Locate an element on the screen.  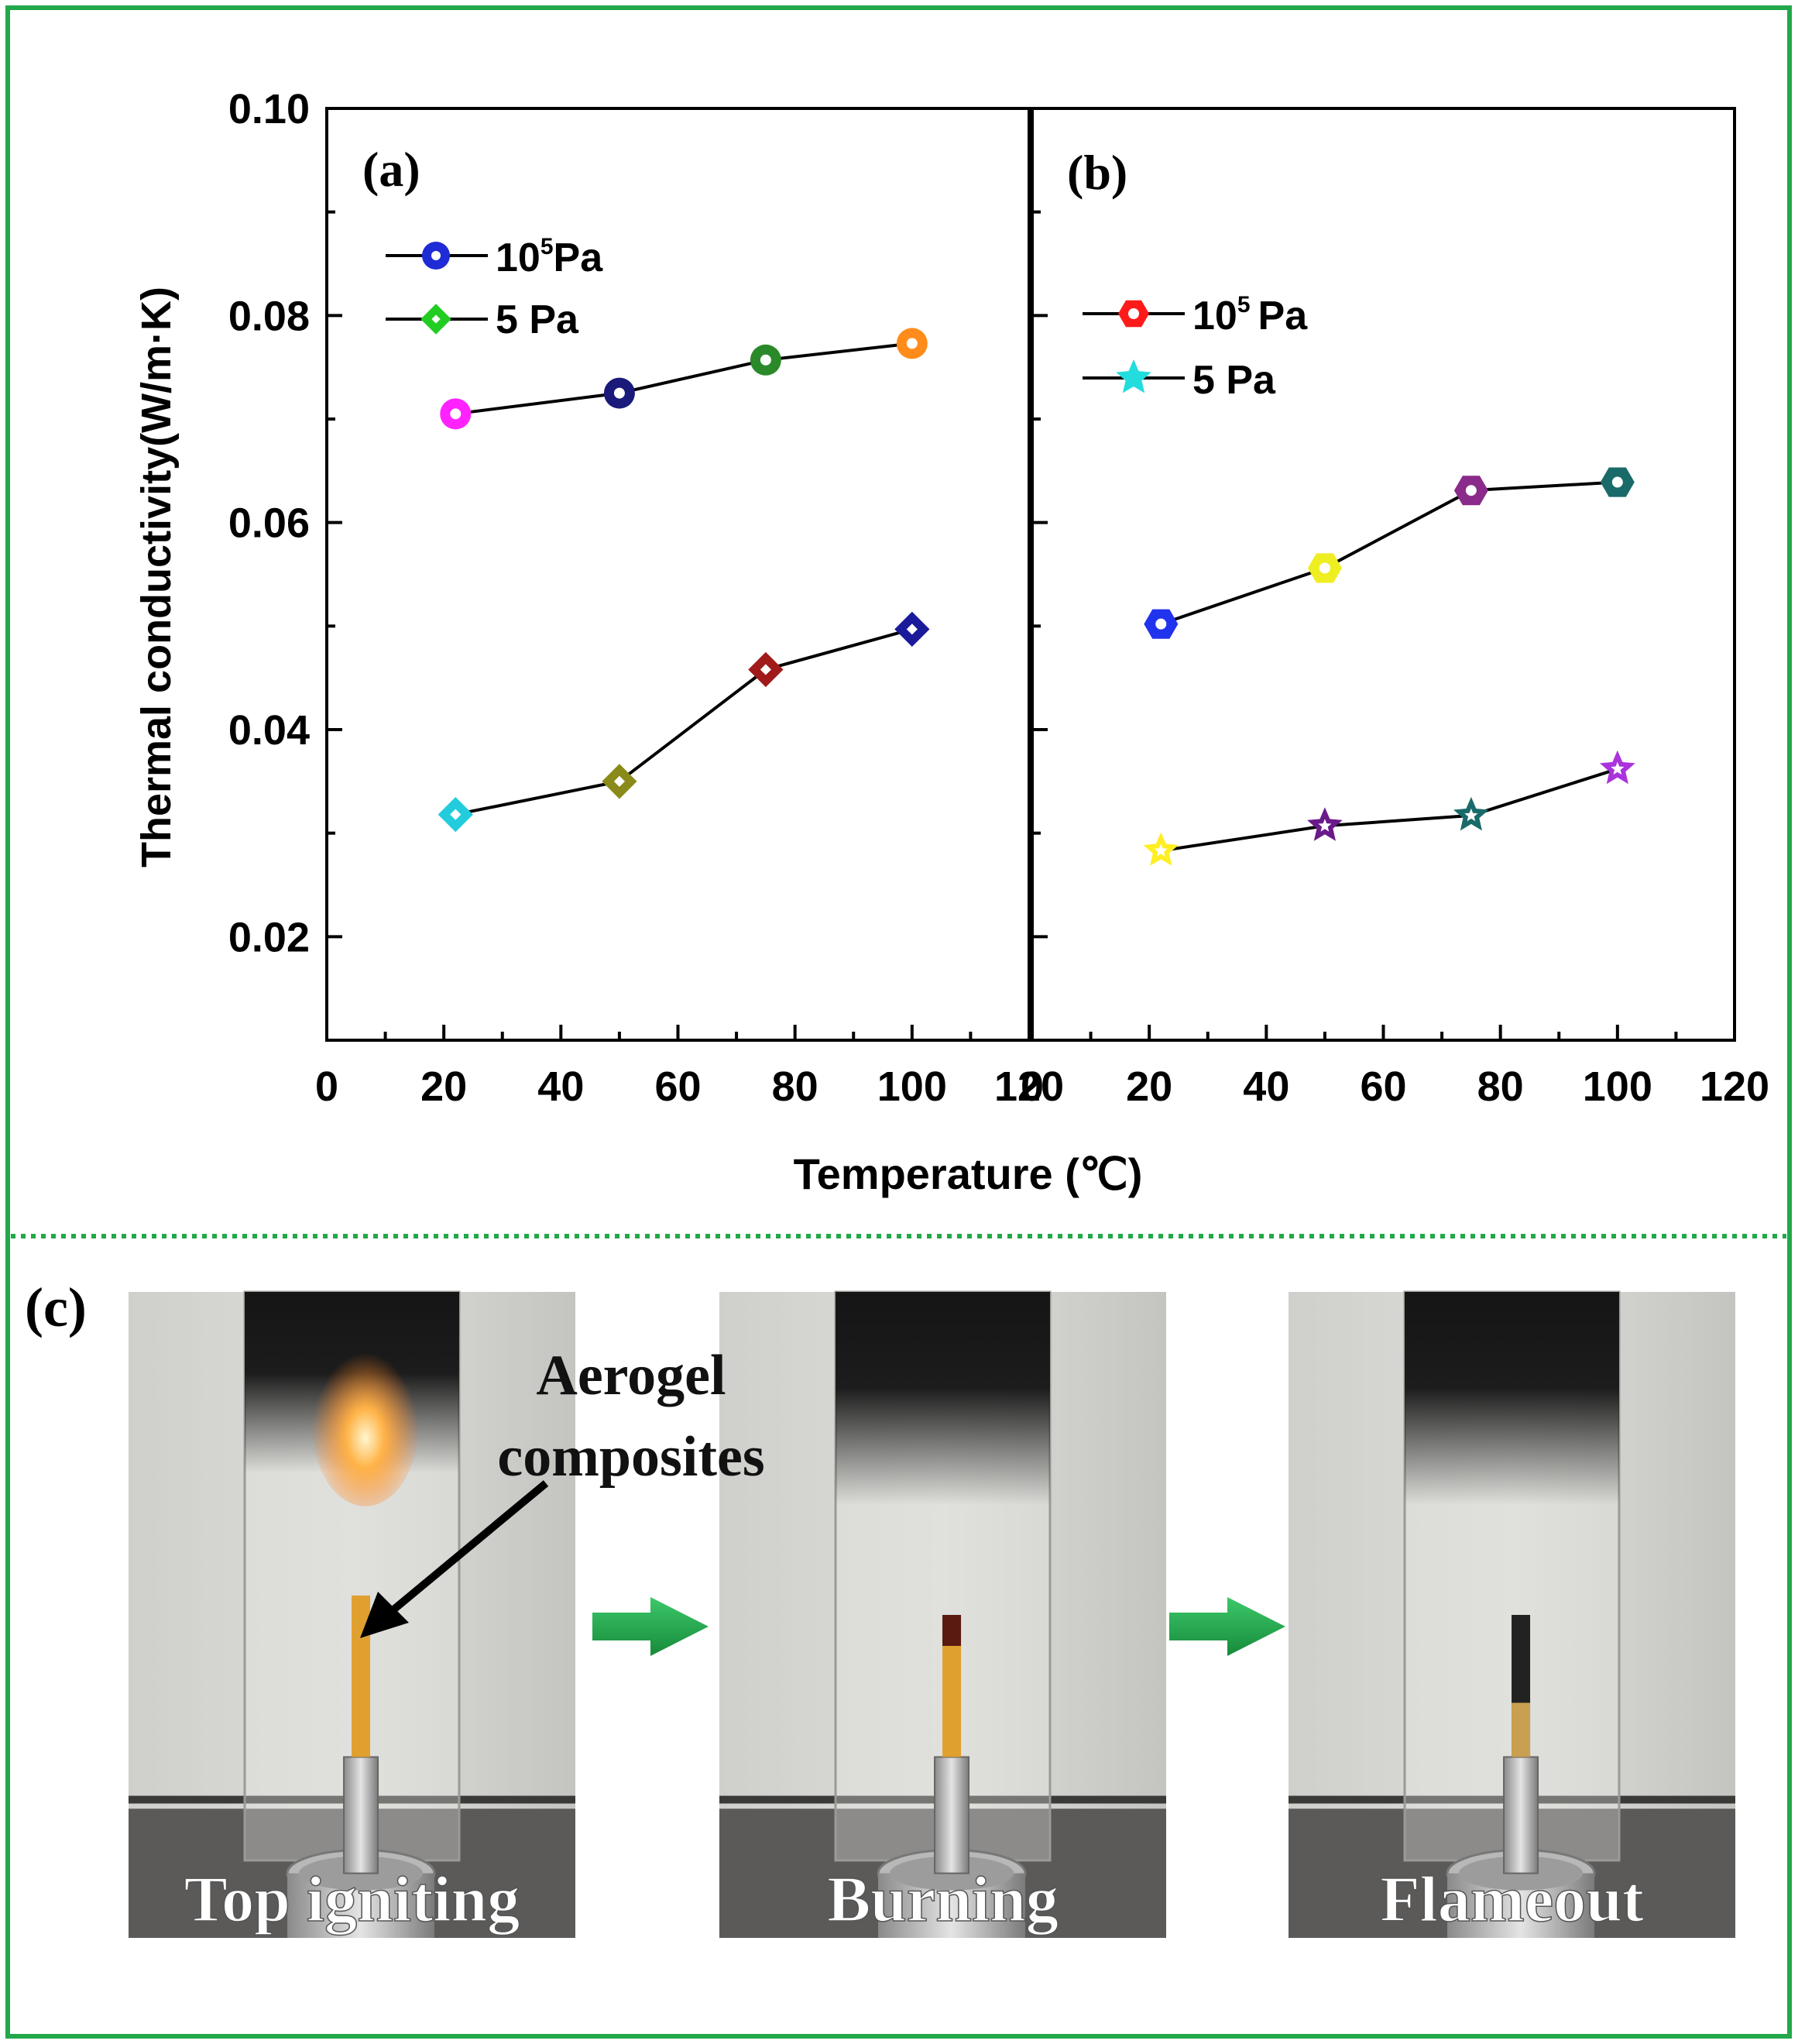
legend-b: 105 Pa 5 Pa is located at coordinates (1195, 347).